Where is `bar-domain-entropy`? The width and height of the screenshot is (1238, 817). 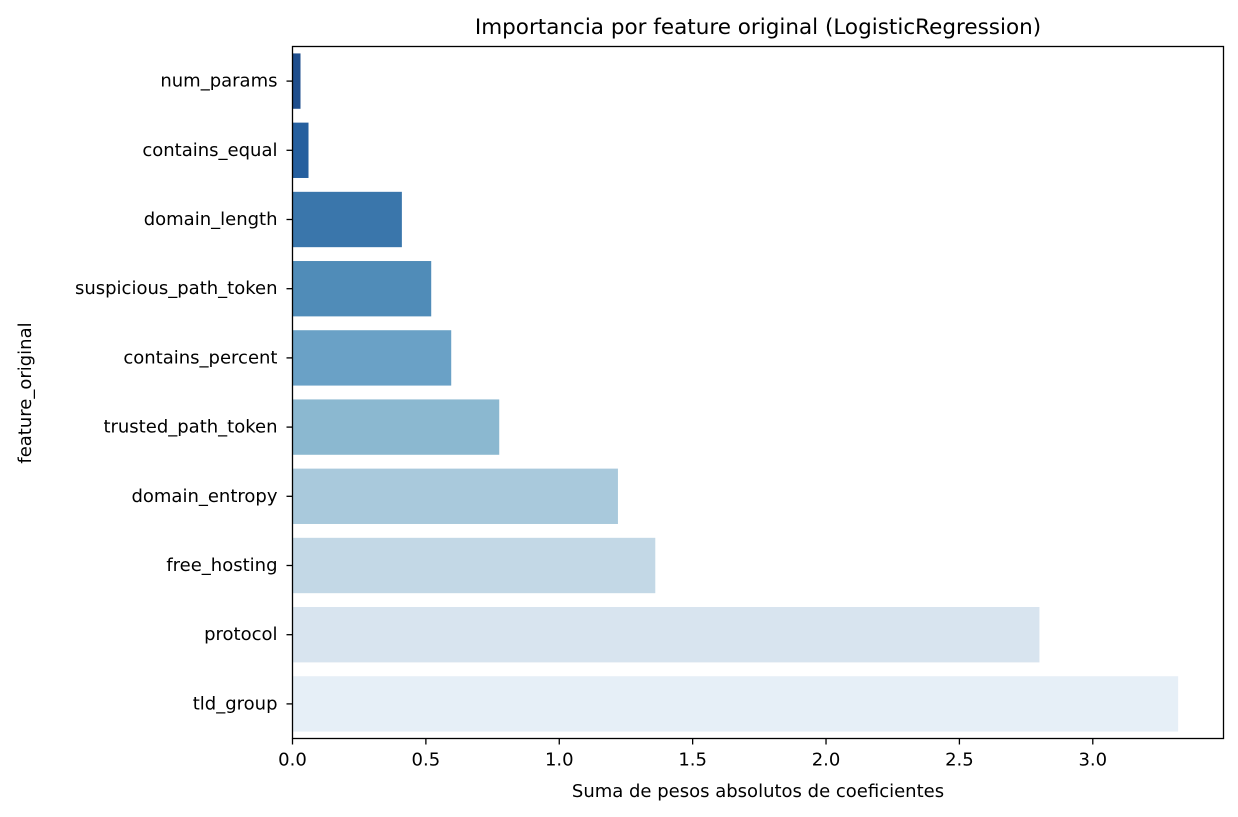 bar-domain-entropy is located at coordinates (455, 496).